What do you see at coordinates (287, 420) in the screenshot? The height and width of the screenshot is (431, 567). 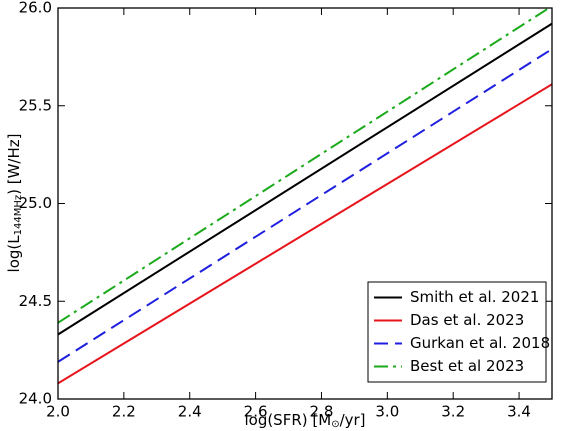 I see `x-label-main: log(SFR) [M` at bounding box center [287, 420].